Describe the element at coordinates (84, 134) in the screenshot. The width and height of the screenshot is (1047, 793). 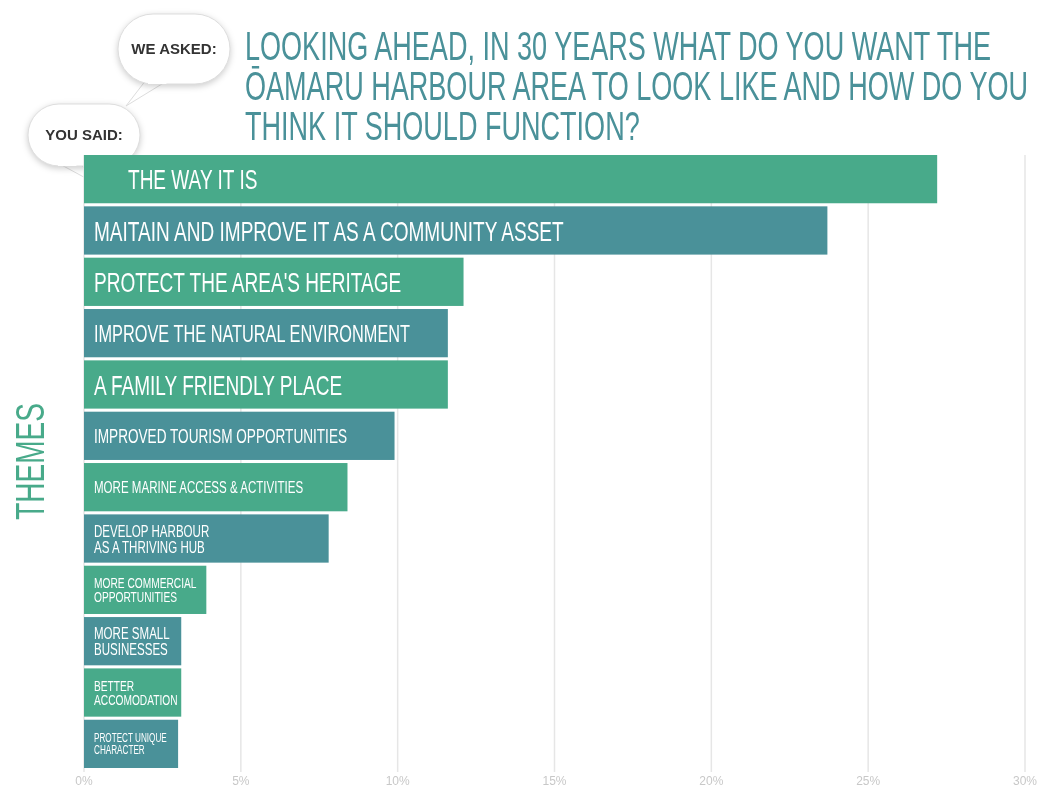
I see `text: YOU SAID:` at that location.